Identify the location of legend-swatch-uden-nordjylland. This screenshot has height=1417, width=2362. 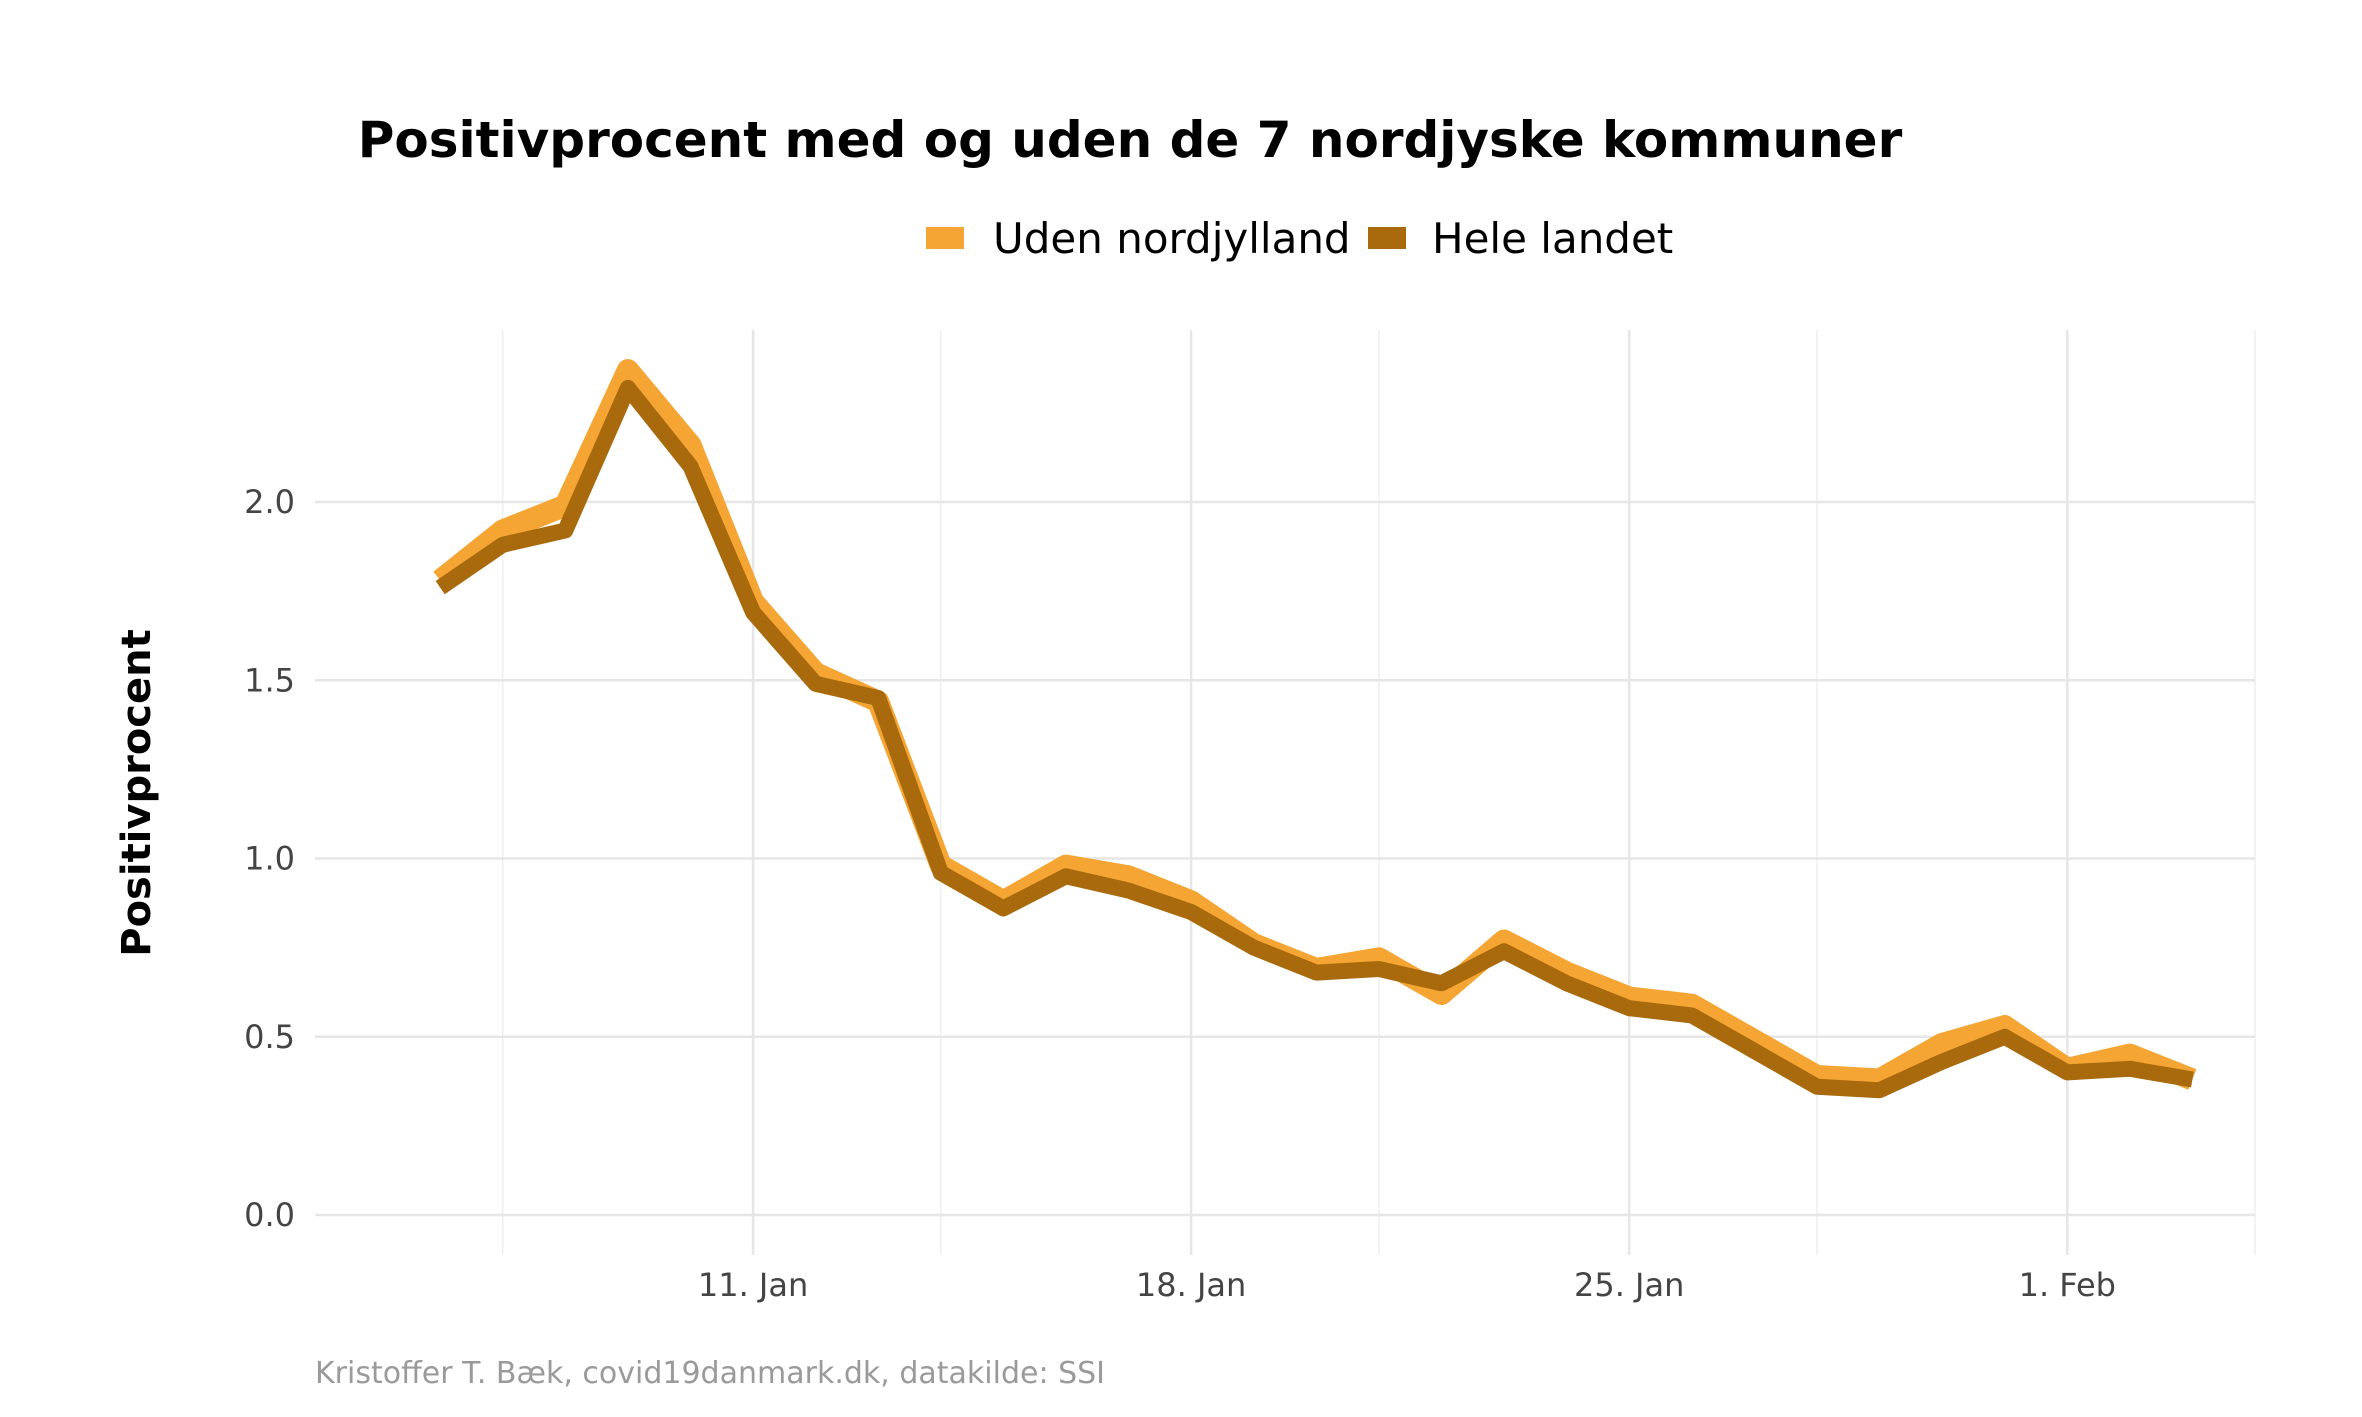
(945, 238).